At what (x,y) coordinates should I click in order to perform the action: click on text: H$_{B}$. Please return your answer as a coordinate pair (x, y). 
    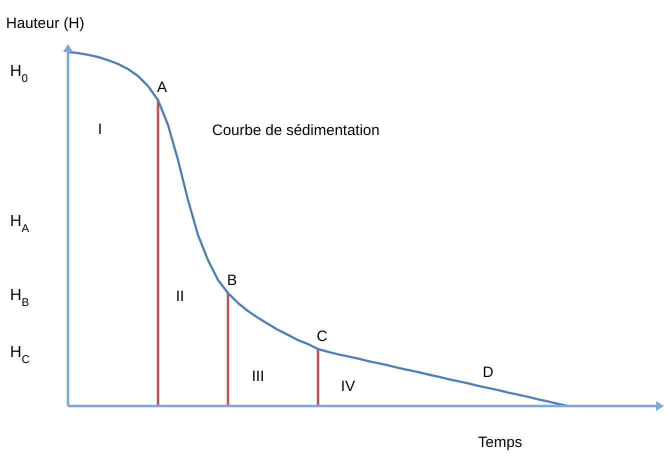
    Looking at the image, I should click on (20, 298).